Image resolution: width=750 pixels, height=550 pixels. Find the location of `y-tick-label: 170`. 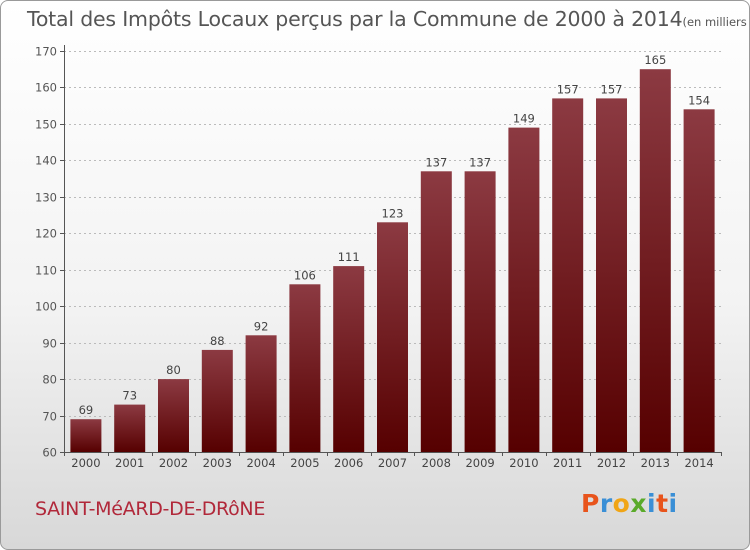

y-tick-label: 170 is located at coordinates (46, 52).